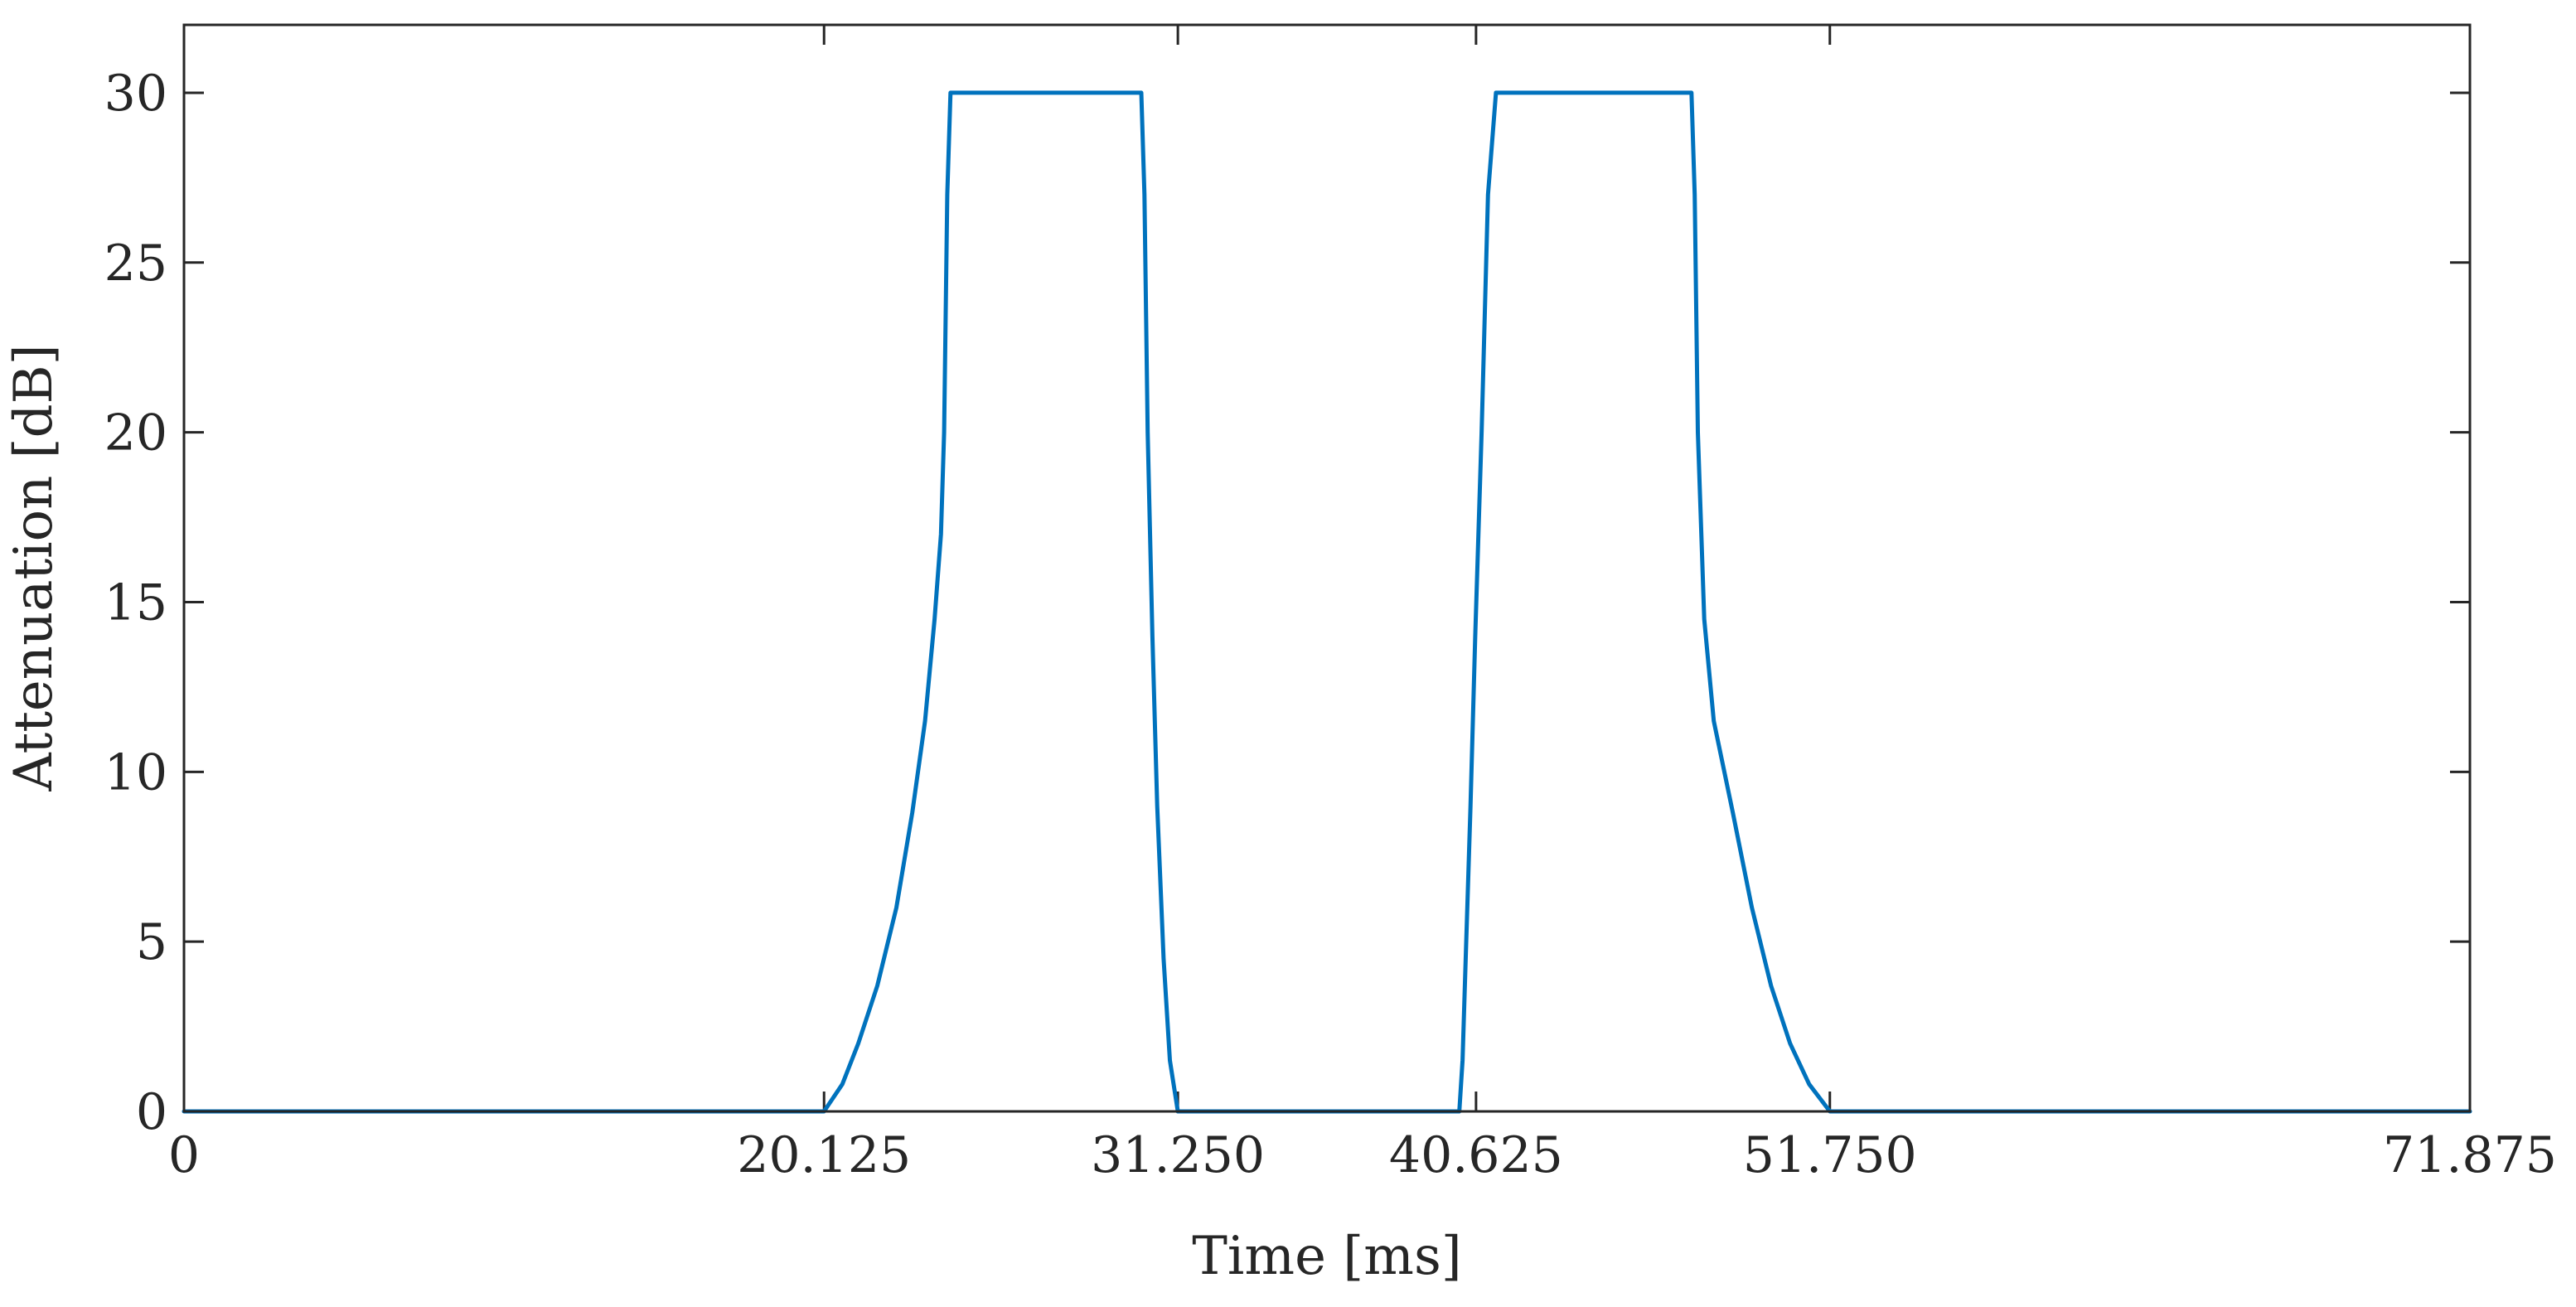 The image size is (2576, 1307). I want to click on x-tick-label: 31.250, so click(1178, 1155).